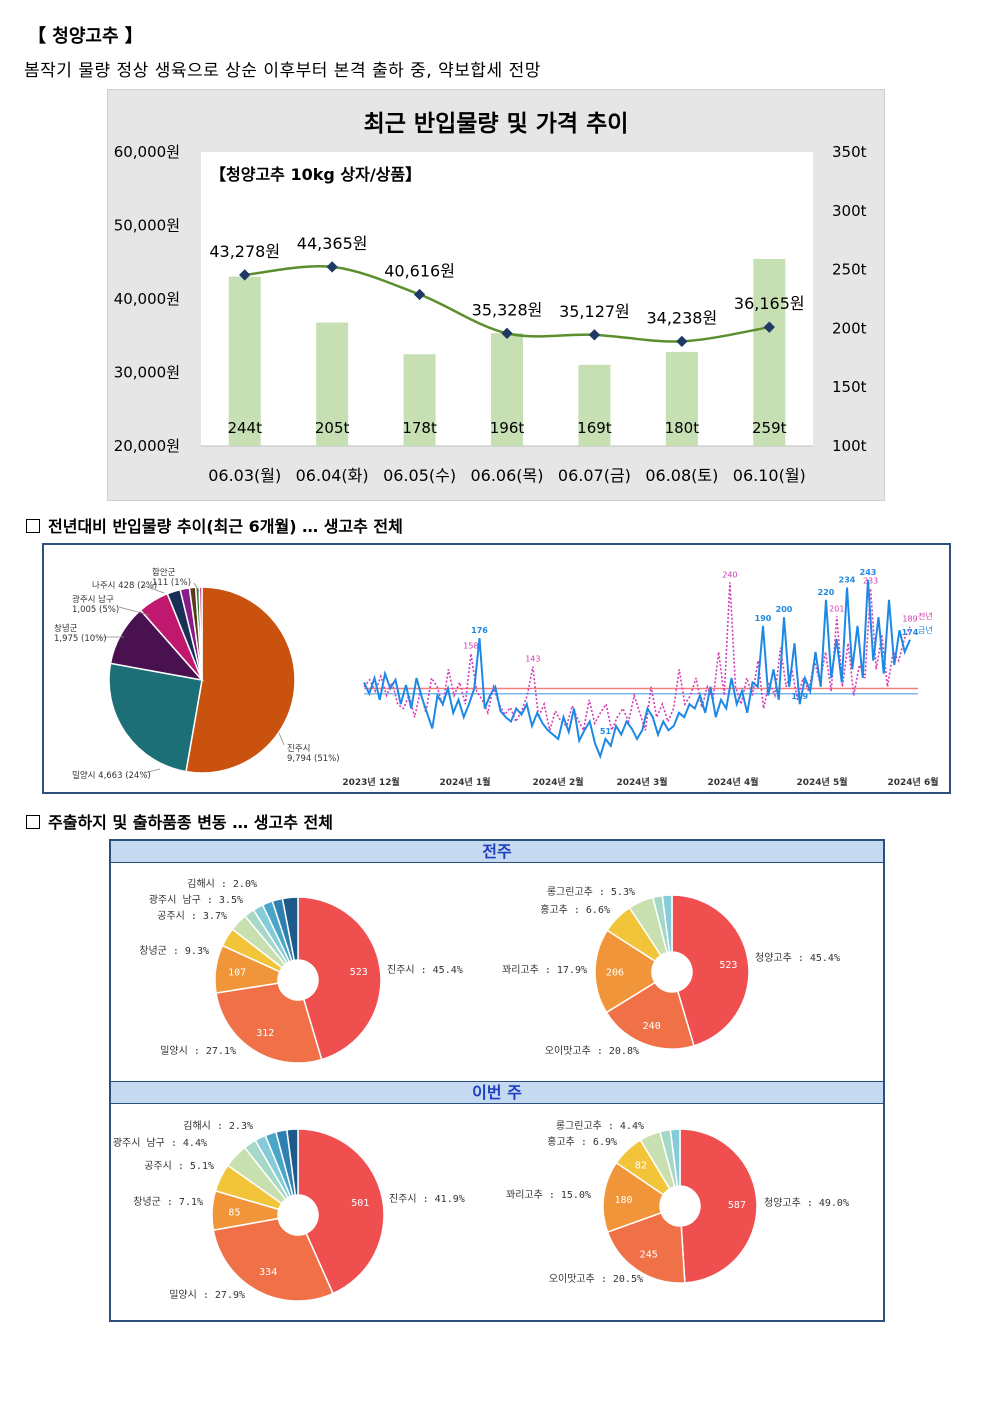  Describe the element at coordinates (419, 270) in the screenshot. I see `price-label: 40,616원` at that location.